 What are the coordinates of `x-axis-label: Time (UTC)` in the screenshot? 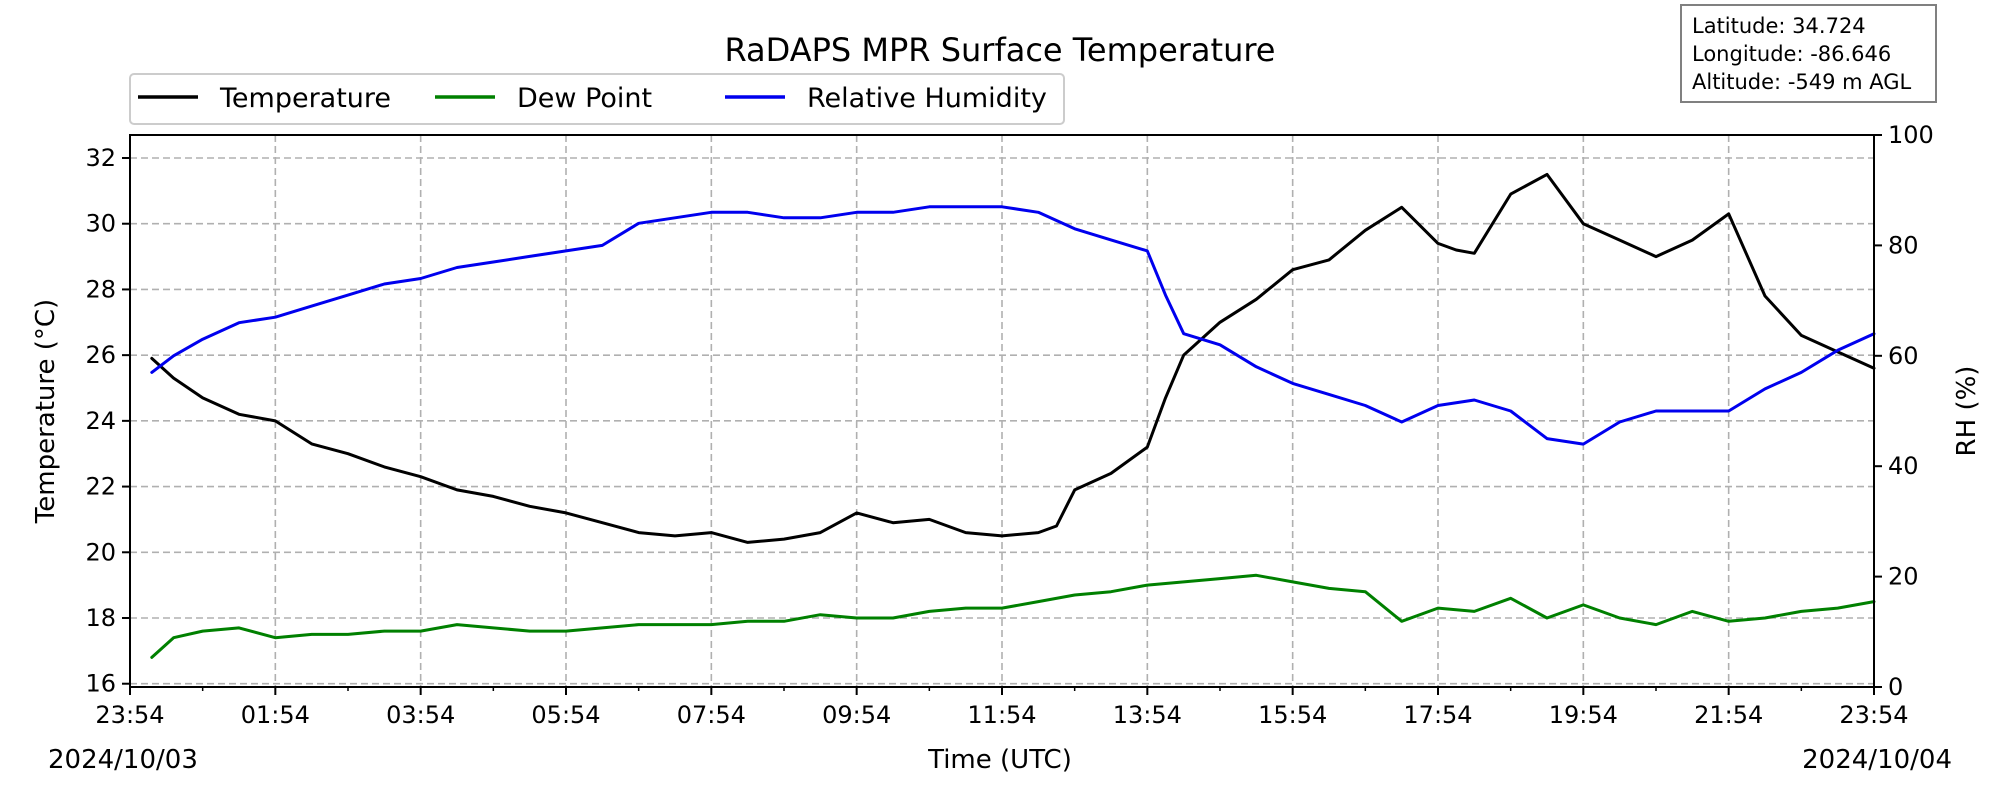 It's located at (999, 760).